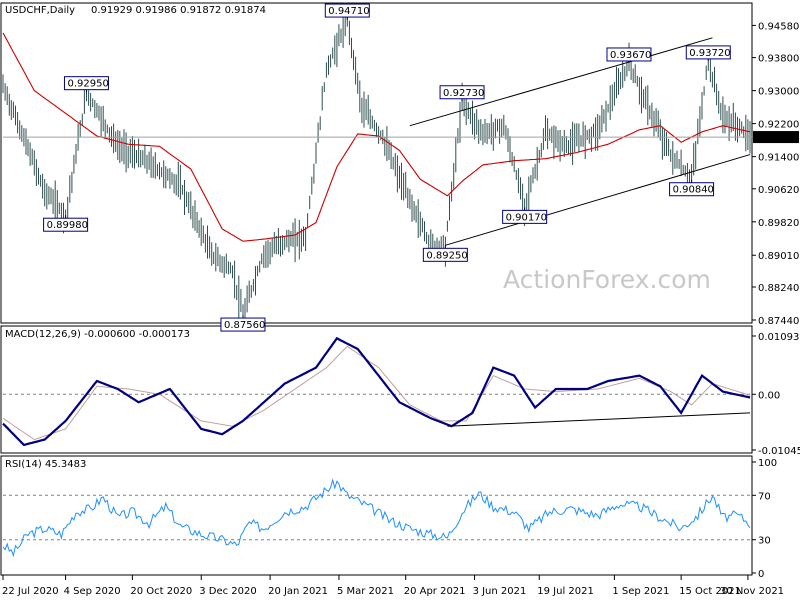 Image resolution: width=800 pixels, height=600 pixels. I want to click on x-tick-label: 22 Jul 2020, so click(30, 591).